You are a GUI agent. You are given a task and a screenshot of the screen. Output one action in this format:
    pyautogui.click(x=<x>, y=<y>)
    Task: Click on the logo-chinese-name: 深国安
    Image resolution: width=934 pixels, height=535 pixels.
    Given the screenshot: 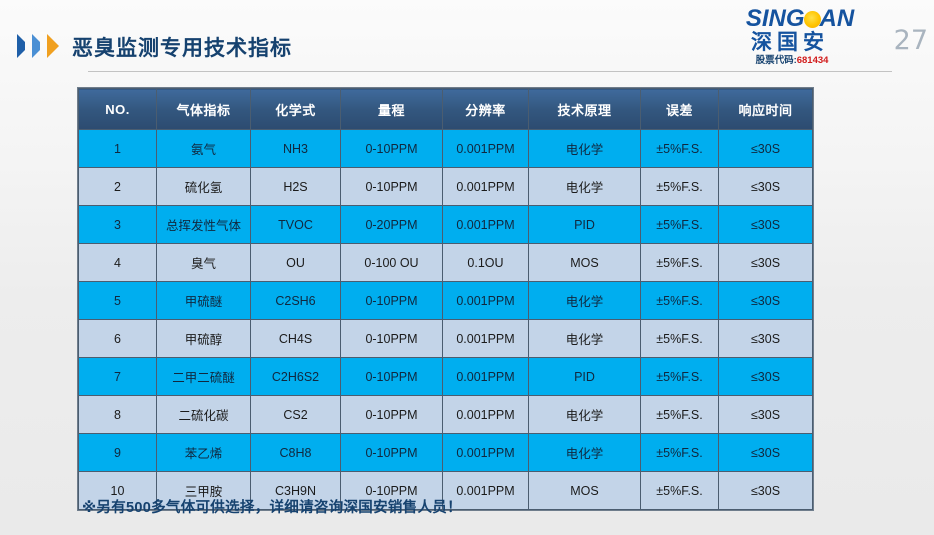 What is the action you would take?
    pyautogui.click(x=790, y=42)
    